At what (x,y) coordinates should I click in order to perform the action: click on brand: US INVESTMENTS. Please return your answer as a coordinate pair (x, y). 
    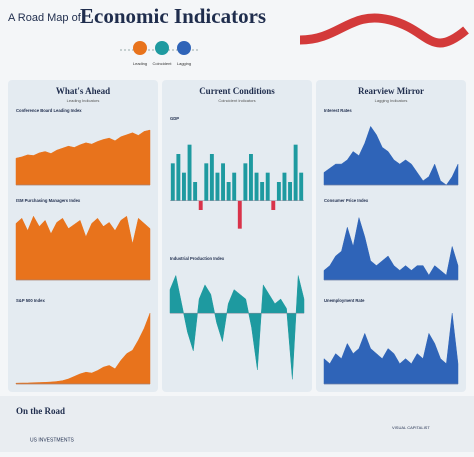
    Looking at the image, I should click on (52, 440).